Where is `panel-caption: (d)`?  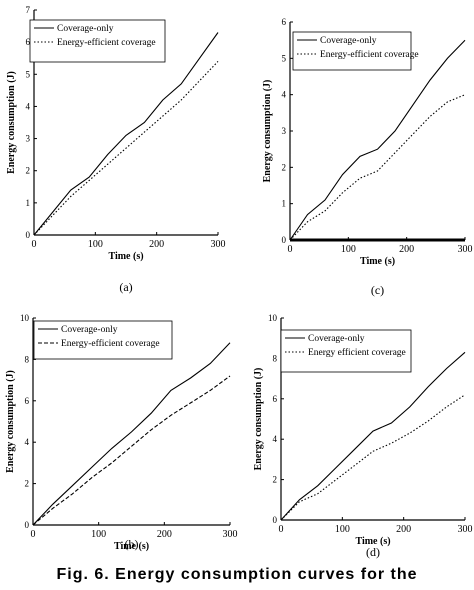 panel-caption: (d) is located at coordinates (373, 552).